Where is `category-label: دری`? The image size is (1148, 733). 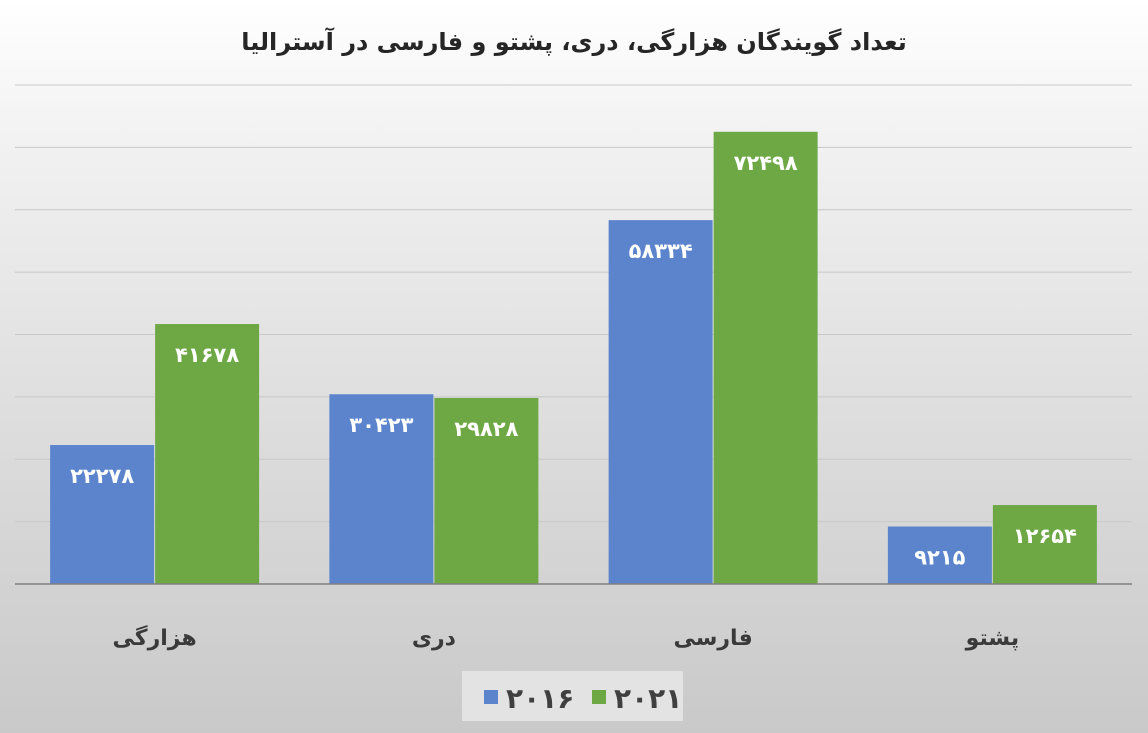
category-label: دری is located at coordinates (434, 638).